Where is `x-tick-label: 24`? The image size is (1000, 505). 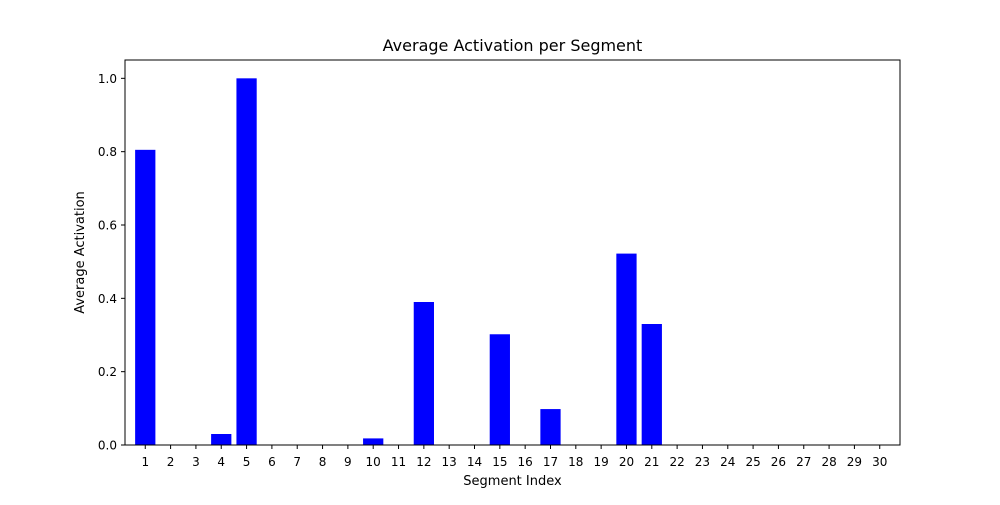 x-tick-label: 24 is located at coordinates (727, 462).